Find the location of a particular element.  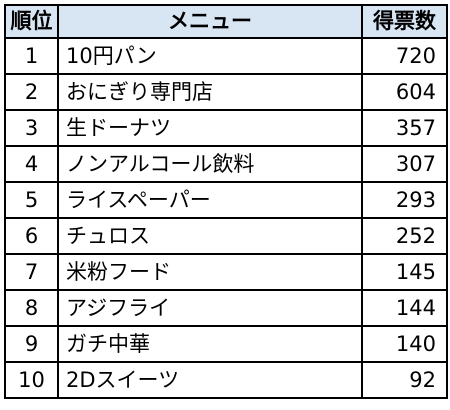

rank-cell: 9 is located at coordinates (31, 344).